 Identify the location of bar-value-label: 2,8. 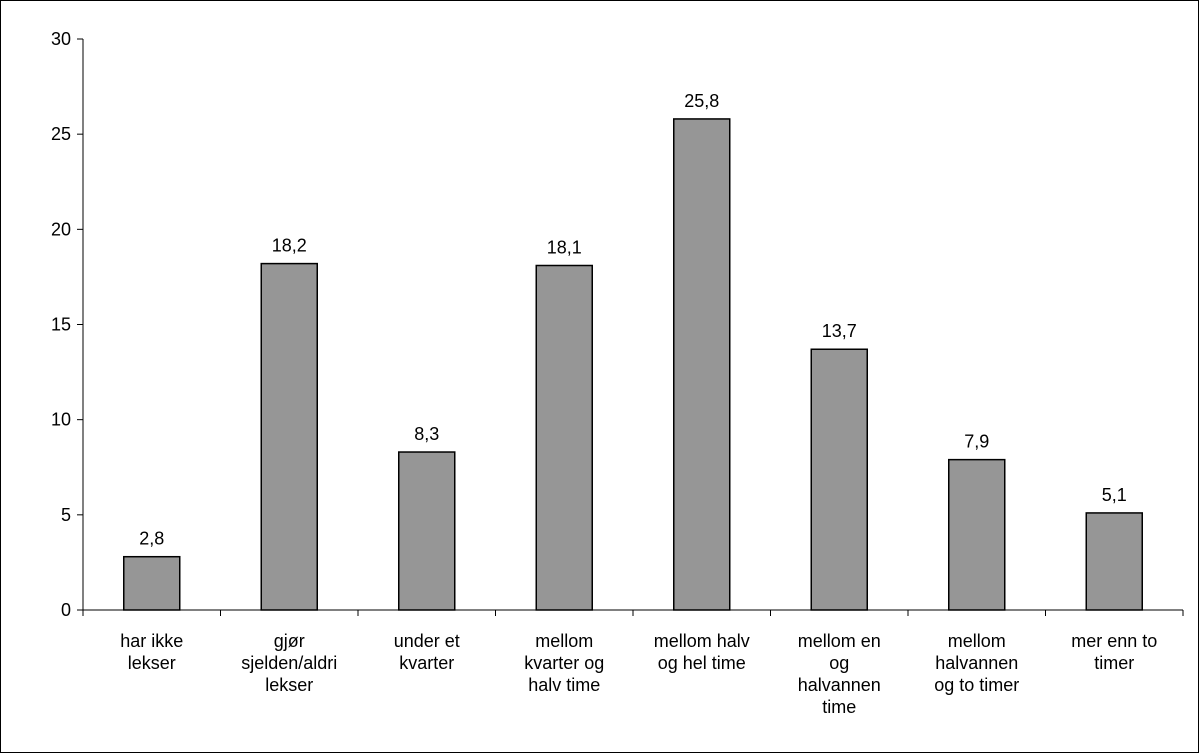
(151, 539).